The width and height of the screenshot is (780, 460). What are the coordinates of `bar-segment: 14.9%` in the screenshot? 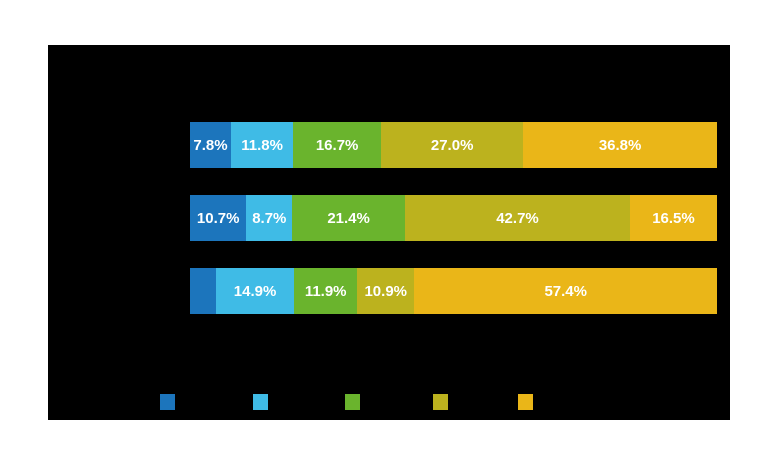 It's located at (255, 291).